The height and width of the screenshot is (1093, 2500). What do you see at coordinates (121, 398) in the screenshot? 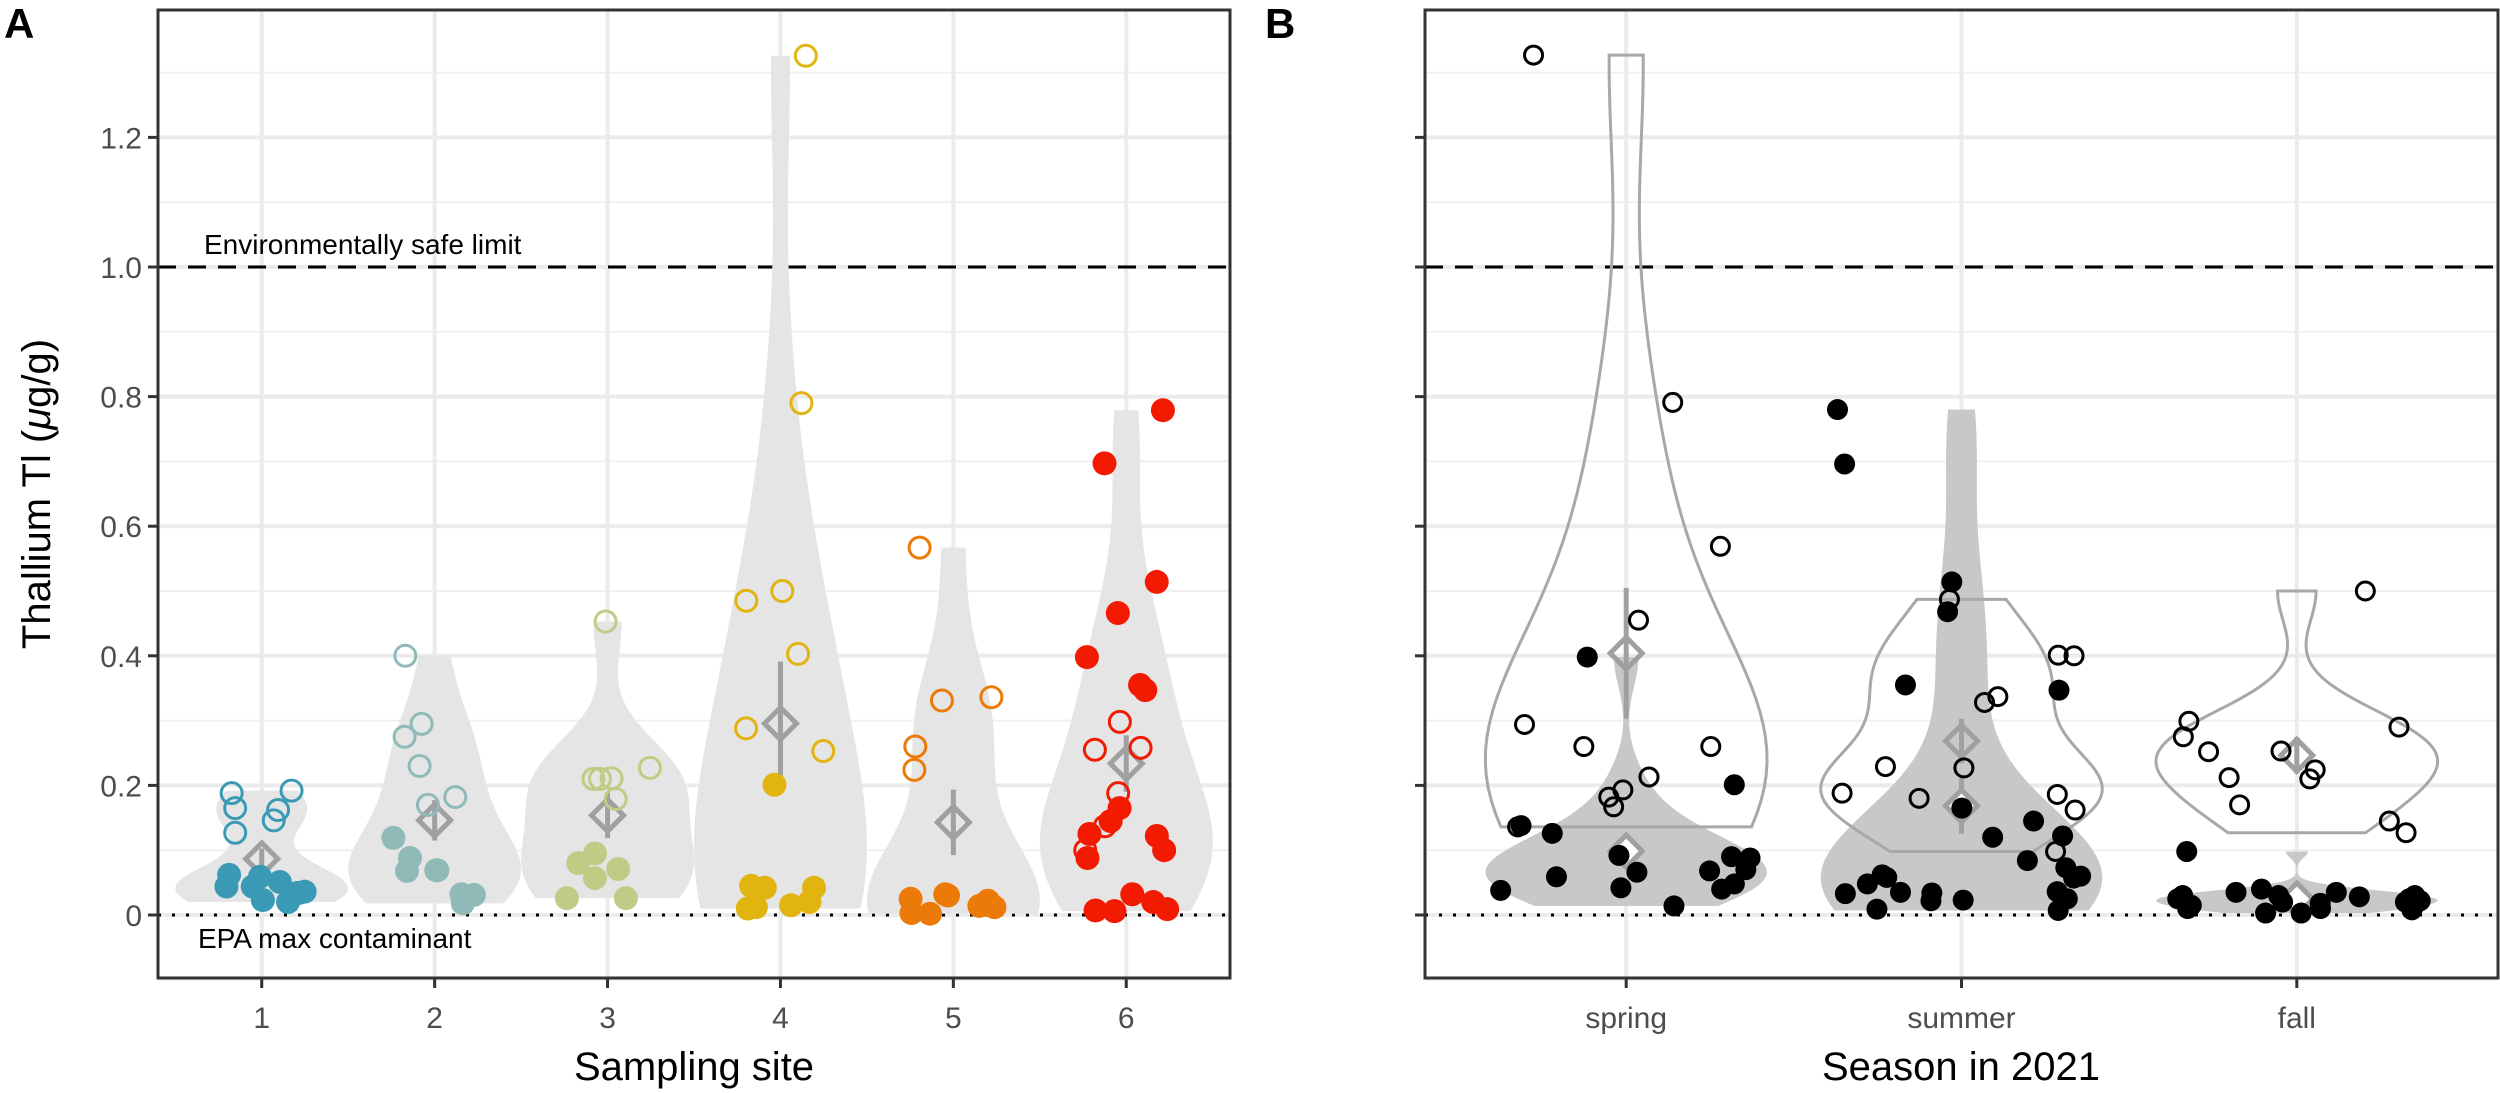
I see `y-tick-label: 0.8` at bounding box center [121, 398].